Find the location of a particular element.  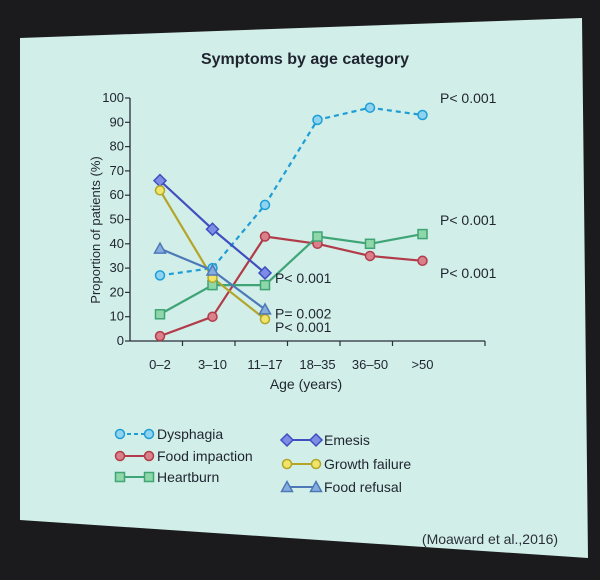

heartburn-line is located at coordinates (291, 274).